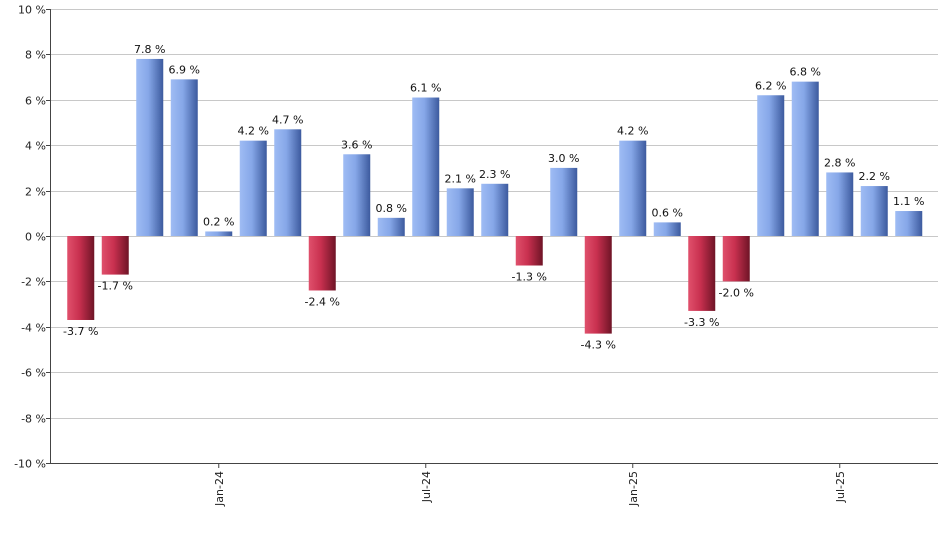  What do you see at coordinates (701, 322) in the screenshot?
I see `data-label: -3.3 %` at bounding box center [701, 322].